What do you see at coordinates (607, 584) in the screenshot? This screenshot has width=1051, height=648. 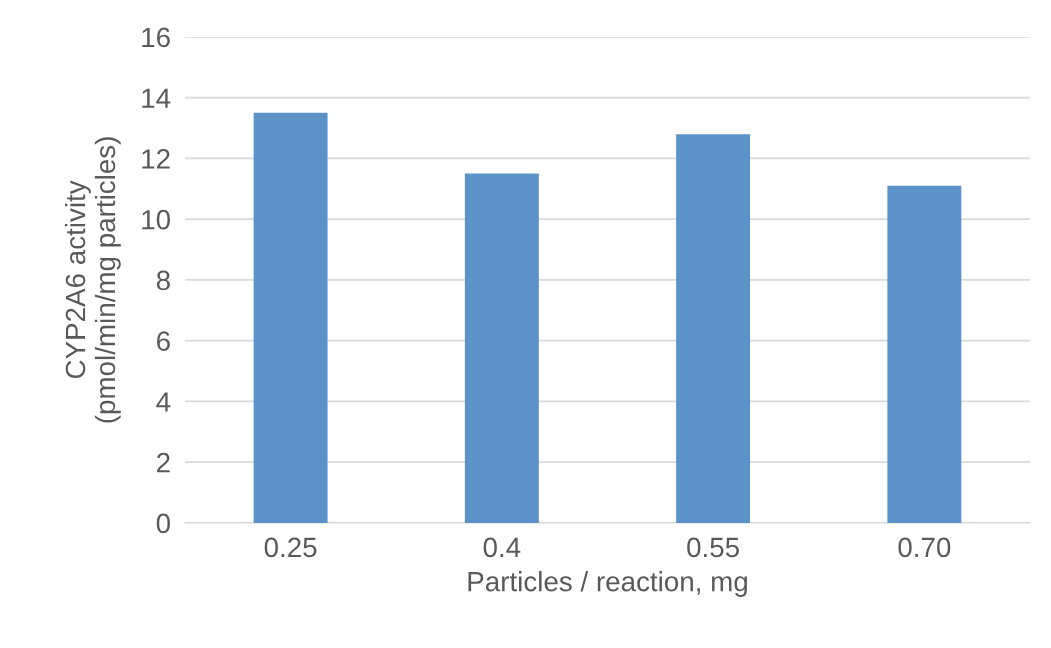 I see `x-axis-title: Particles / reaction, mg` at bounding box center [607, 584].